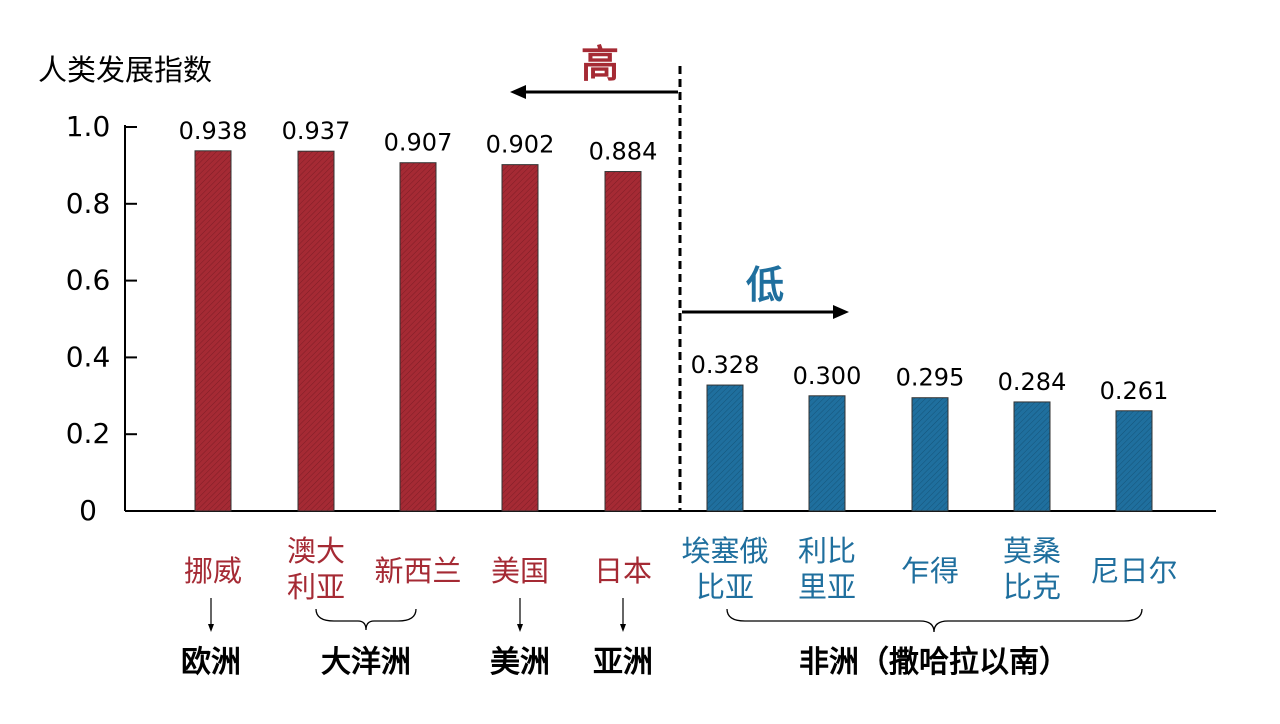  I want to click on y-tick-label: 0, so click(88, 510).